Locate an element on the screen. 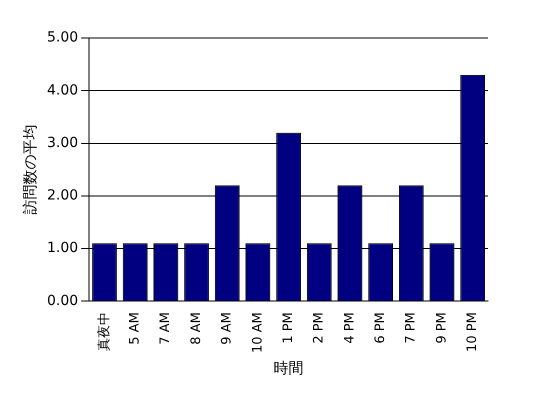  y-tick-label: 5.00 is located at coordinates (62, 38).